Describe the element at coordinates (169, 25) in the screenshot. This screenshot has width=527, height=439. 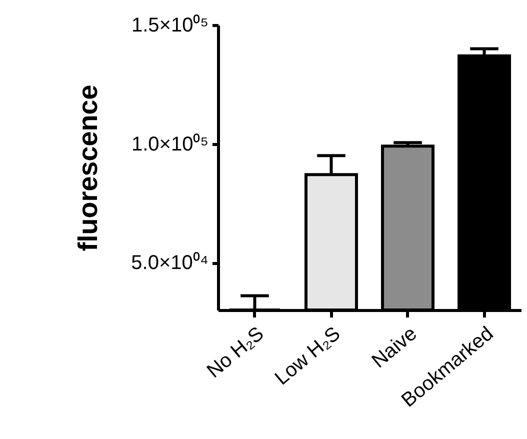
I see `y-tick-label: 1.5×10⁰⁵` at that location.